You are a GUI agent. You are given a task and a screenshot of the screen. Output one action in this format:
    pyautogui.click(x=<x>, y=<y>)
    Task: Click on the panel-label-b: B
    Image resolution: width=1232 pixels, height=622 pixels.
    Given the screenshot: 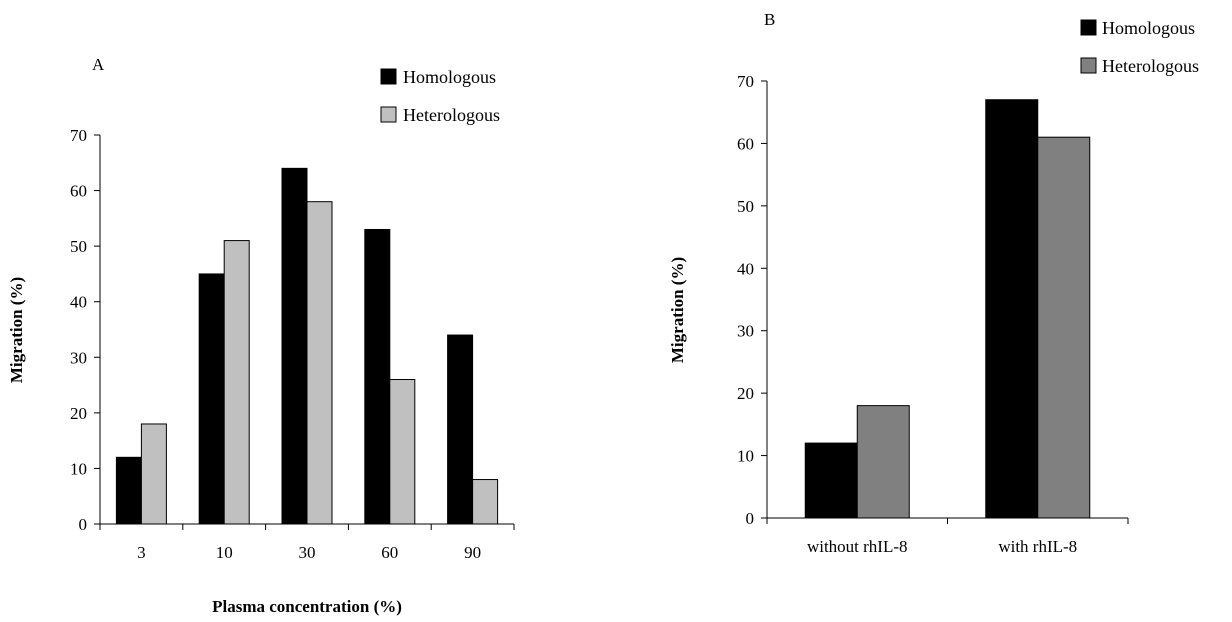 What is the action you would take?
    pyautogui.click(x=769, y=19)
    